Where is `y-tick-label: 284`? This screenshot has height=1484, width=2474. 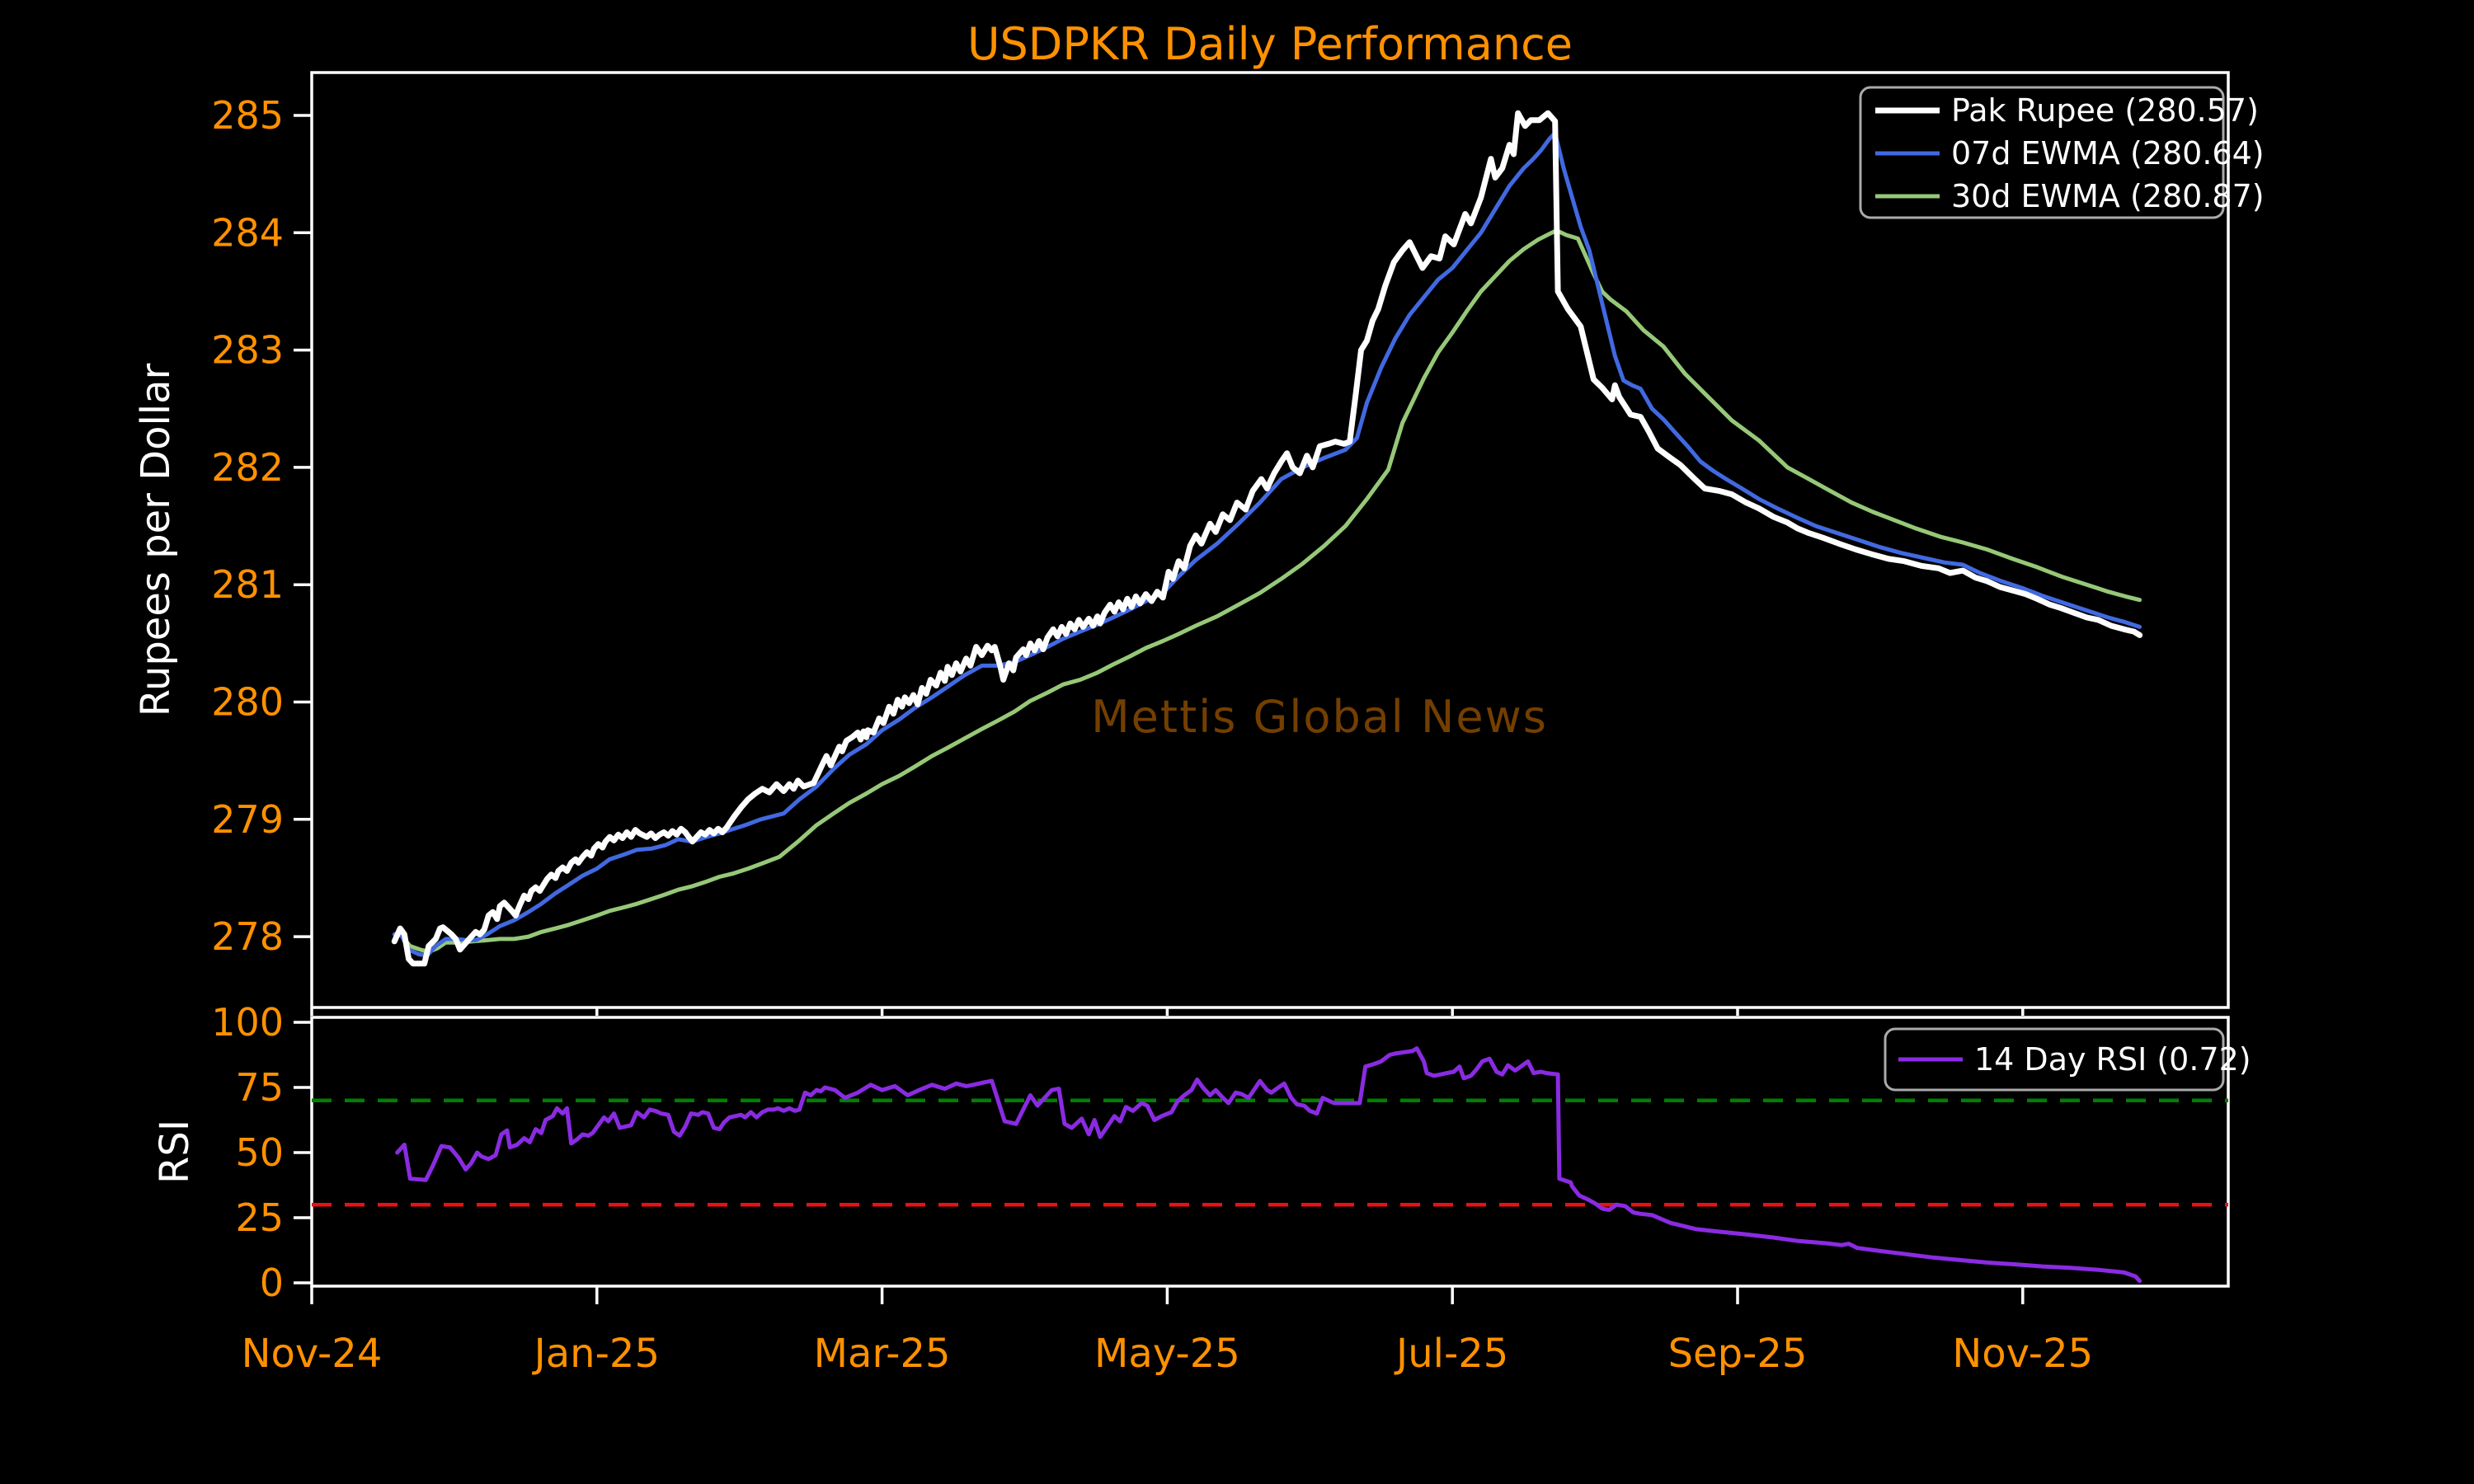
y-tick-label: 284 is located at coordinates (247, 233).